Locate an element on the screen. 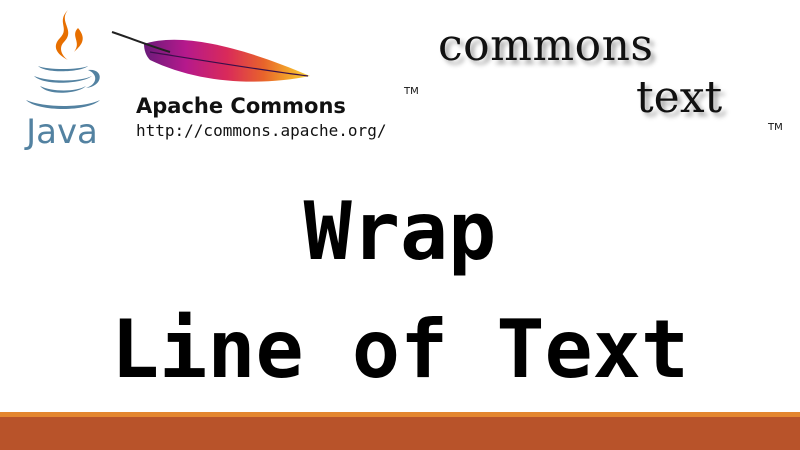 This screenshot has width=800, height=450. apache-trademark: TM is located at coordinates (411, 91).